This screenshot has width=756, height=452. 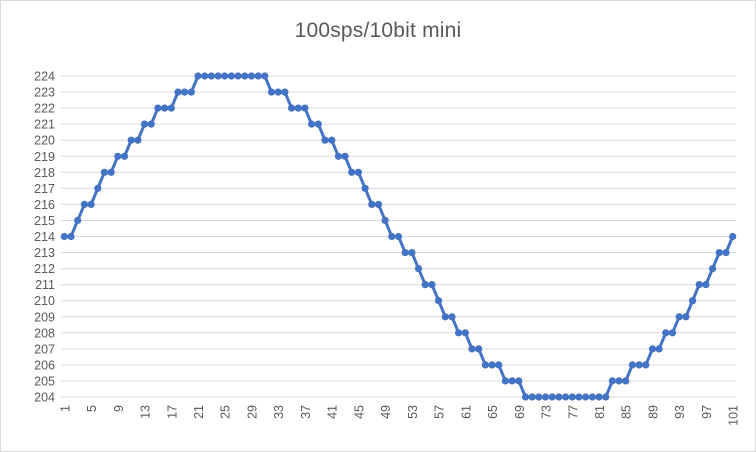 What do you see at coordinates (493, 412) in the screenshot?
I see `x-axis-tick-label: 65` at bounding box center [493, 412].